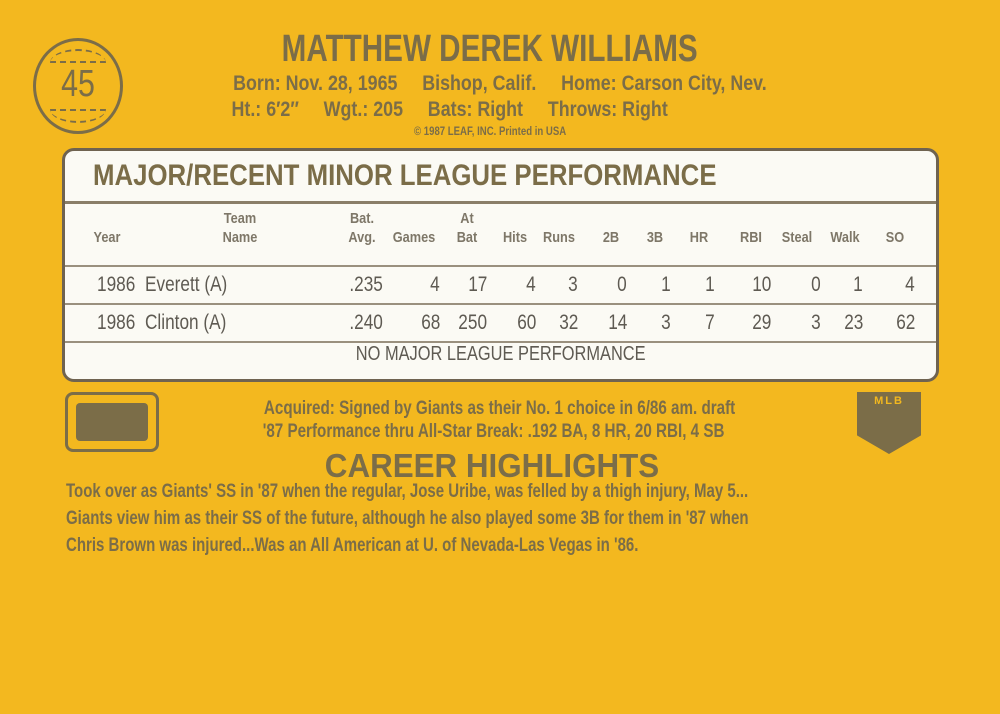 This screenshot has width=1000, height=714. What do you see at coordinates (500, 354) in the screenshot?
I see `no-major-league-note: NO MAJOR LEAGUE PERFORMANCE` at bounding box center [500, 354].